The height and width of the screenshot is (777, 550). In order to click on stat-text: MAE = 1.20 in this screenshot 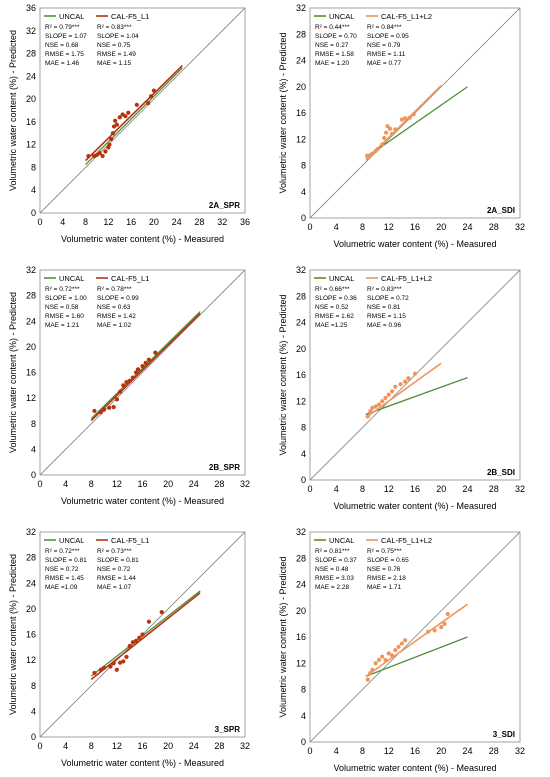, I will do `click(332, 63)`.